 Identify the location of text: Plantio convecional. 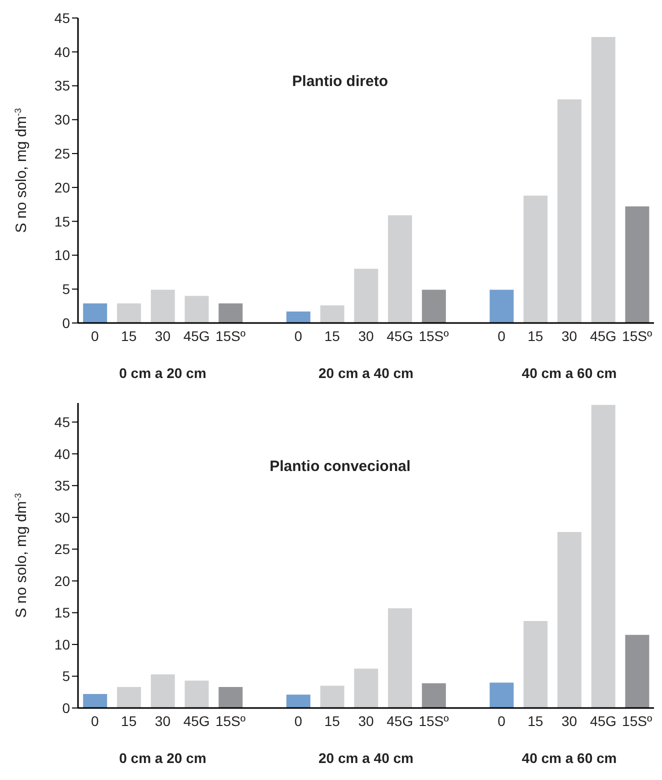
(340, 466).